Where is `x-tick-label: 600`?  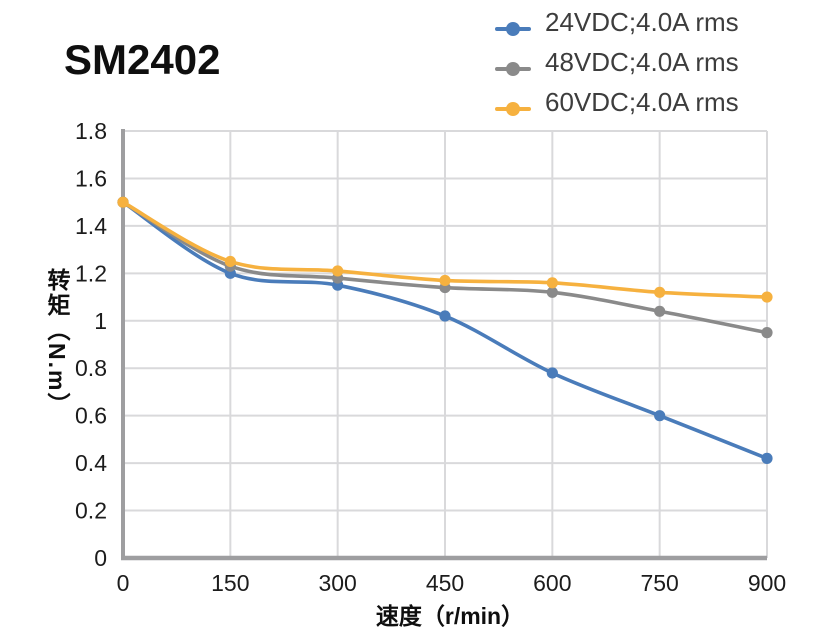
x-tick-label: 600 is located at coordinates (552, 583).